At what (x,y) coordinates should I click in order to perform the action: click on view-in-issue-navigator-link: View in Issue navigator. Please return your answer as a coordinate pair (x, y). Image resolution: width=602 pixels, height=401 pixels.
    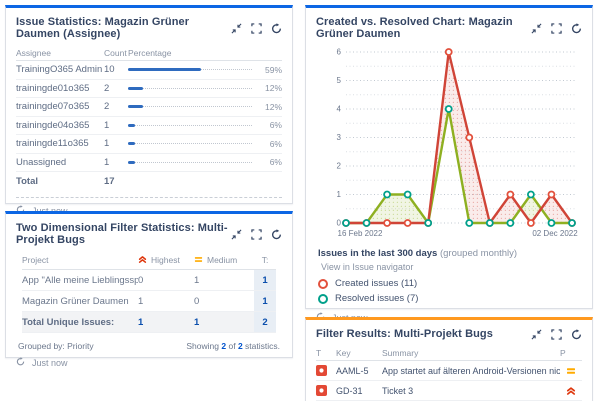
    Looking at the image, I should click on (367, 267).